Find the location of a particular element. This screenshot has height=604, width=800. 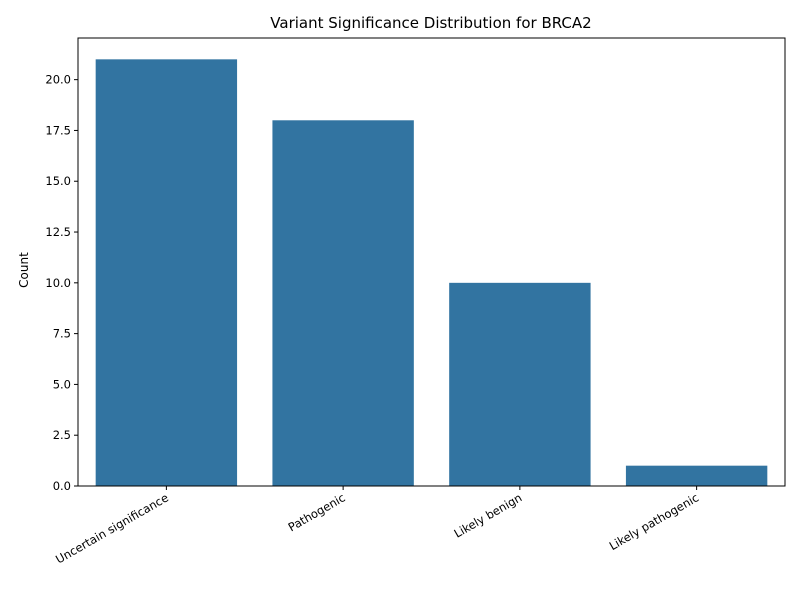

x-tick-label: Pathogenic is located at coordinates (317, 512).